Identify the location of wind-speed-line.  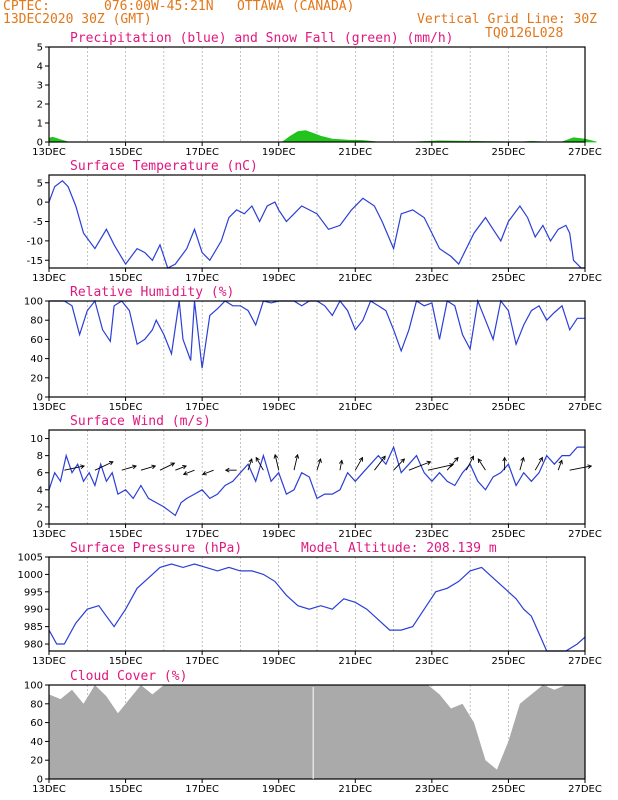
(316, 481).